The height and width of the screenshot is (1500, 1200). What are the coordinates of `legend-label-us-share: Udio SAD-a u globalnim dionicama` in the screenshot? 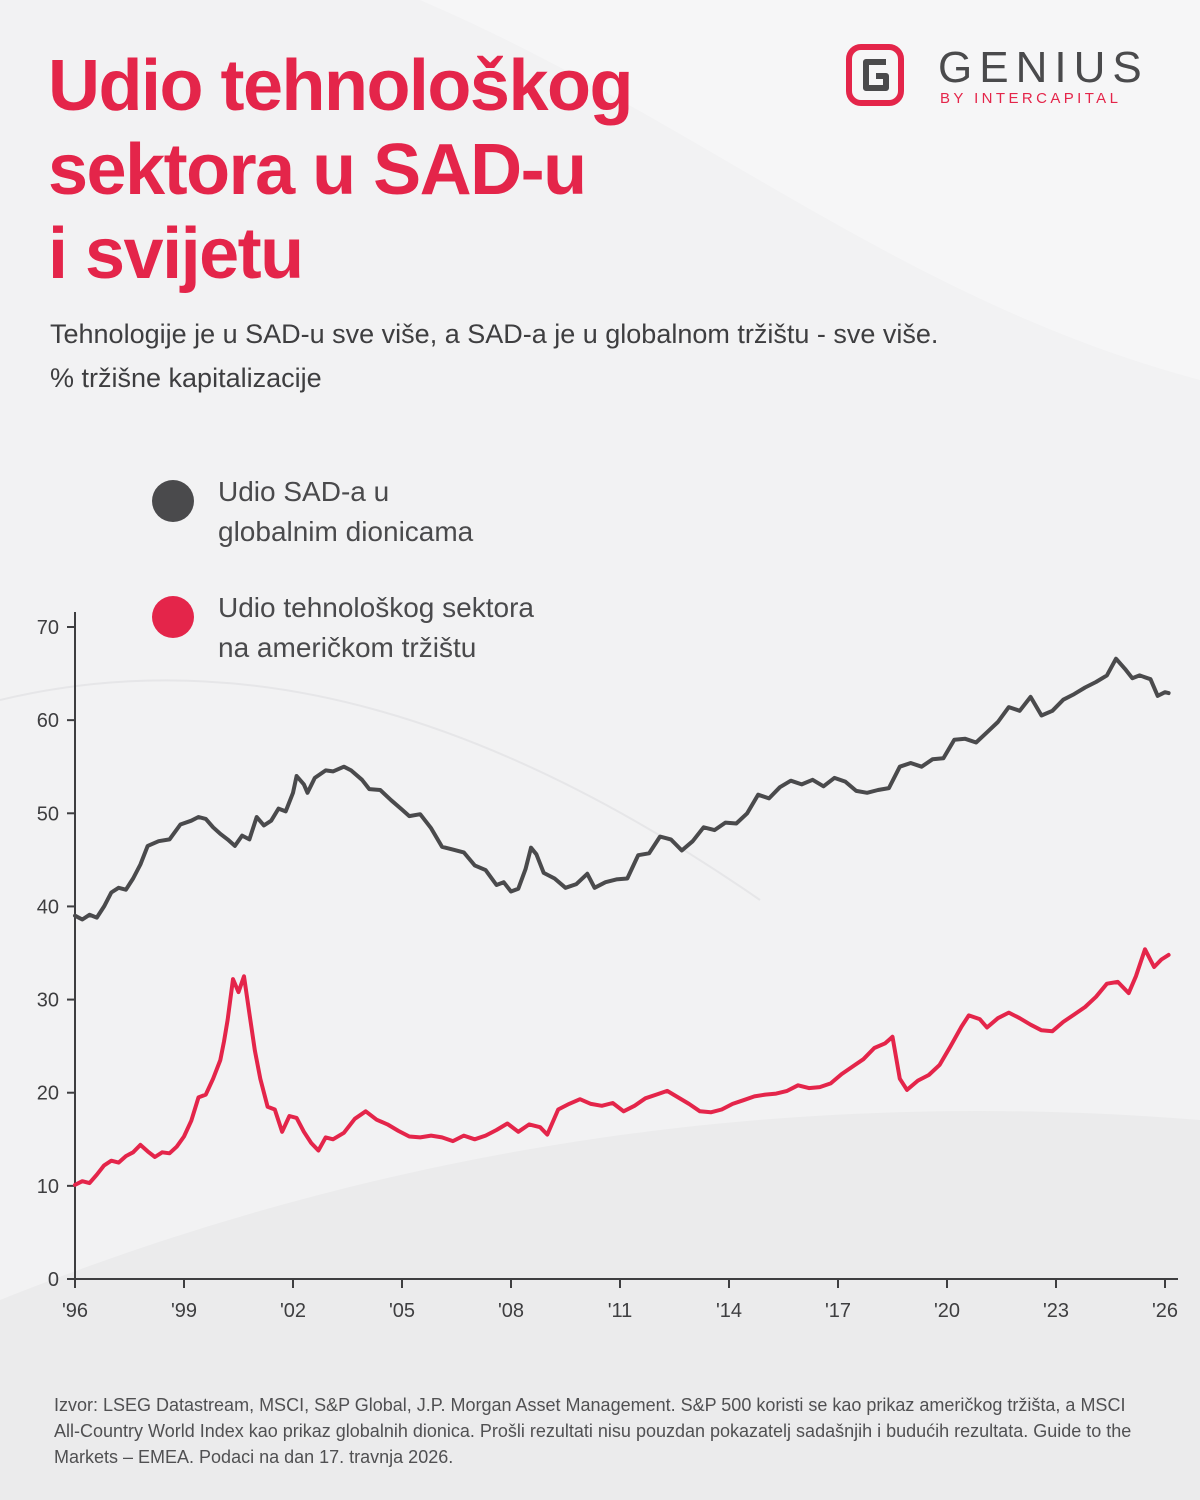 It's located at (345, 512).